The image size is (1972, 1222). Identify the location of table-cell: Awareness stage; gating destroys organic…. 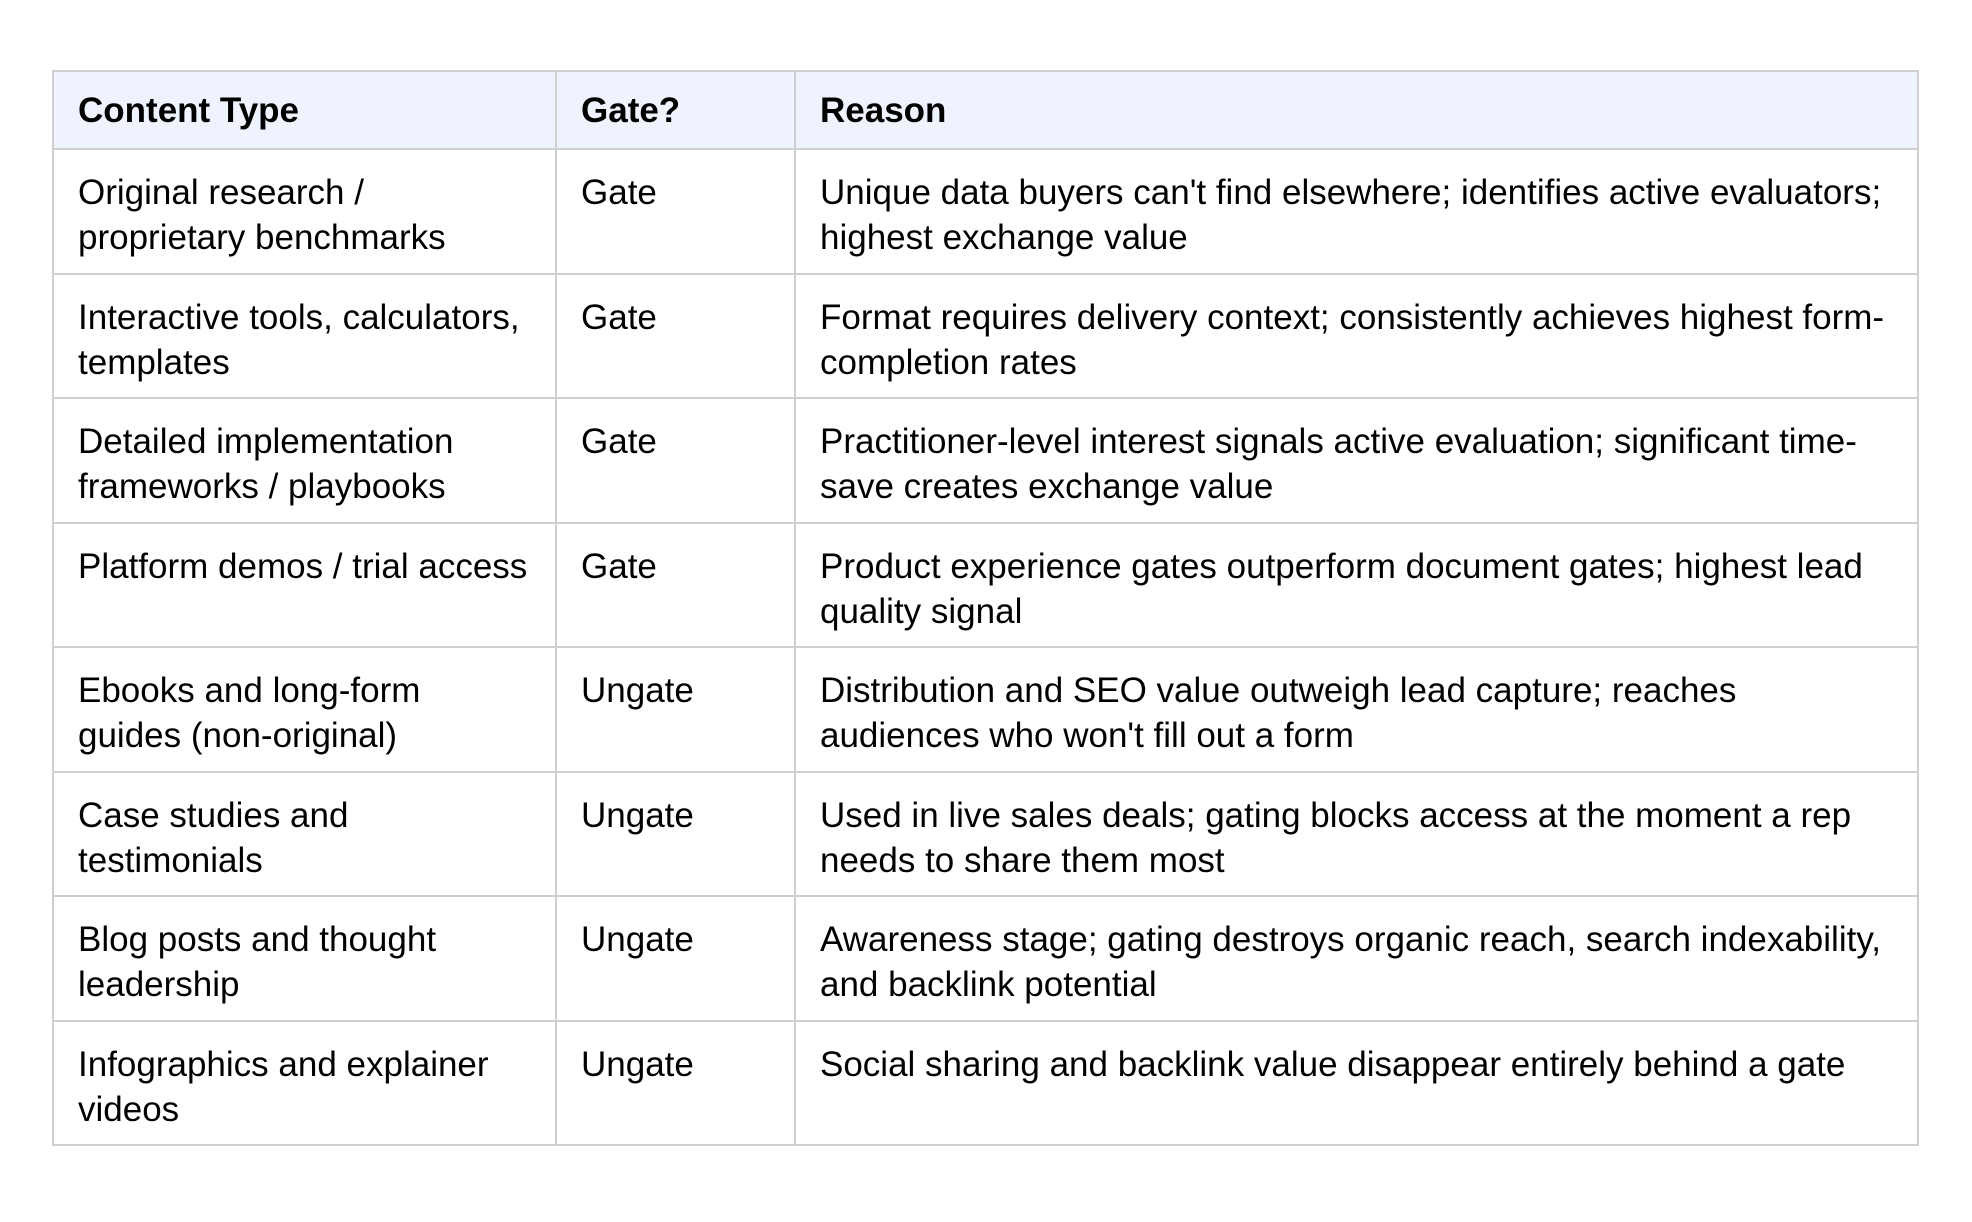
(1356, 958).